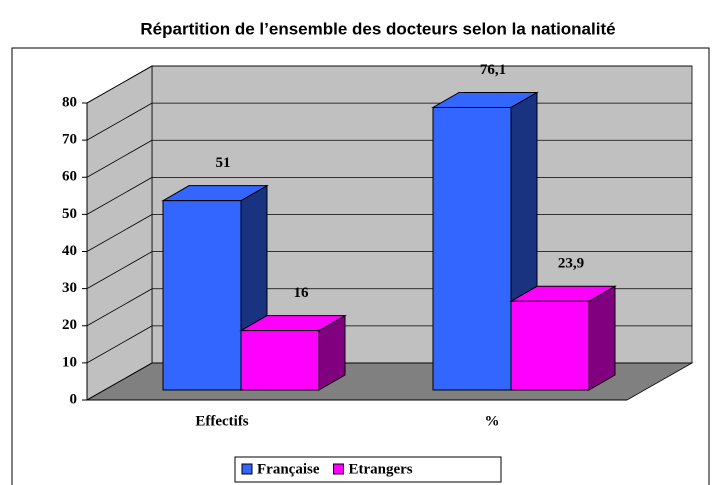 The image size is (720, 485). Describe the element at coordinates (69, 288) in the screenshot. I see `y-tick-label: 30` at that location.